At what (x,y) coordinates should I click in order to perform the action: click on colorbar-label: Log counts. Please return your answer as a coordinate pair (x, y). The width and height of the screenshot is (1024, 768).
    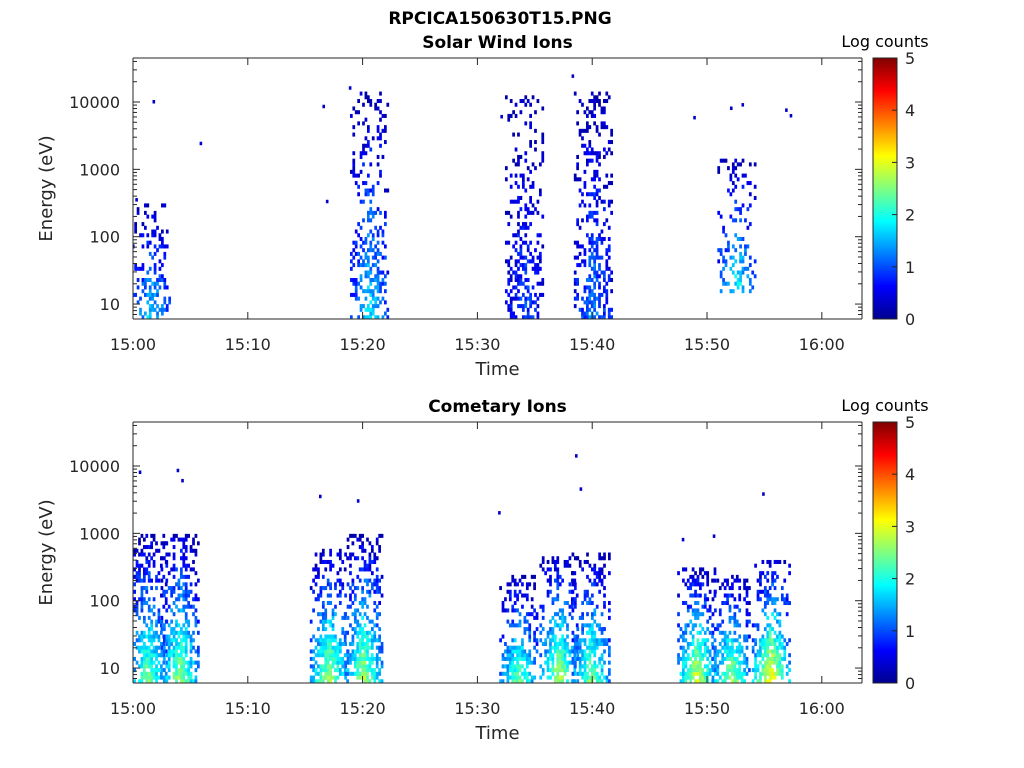
    Looking at the image, I should click on (884, 41).